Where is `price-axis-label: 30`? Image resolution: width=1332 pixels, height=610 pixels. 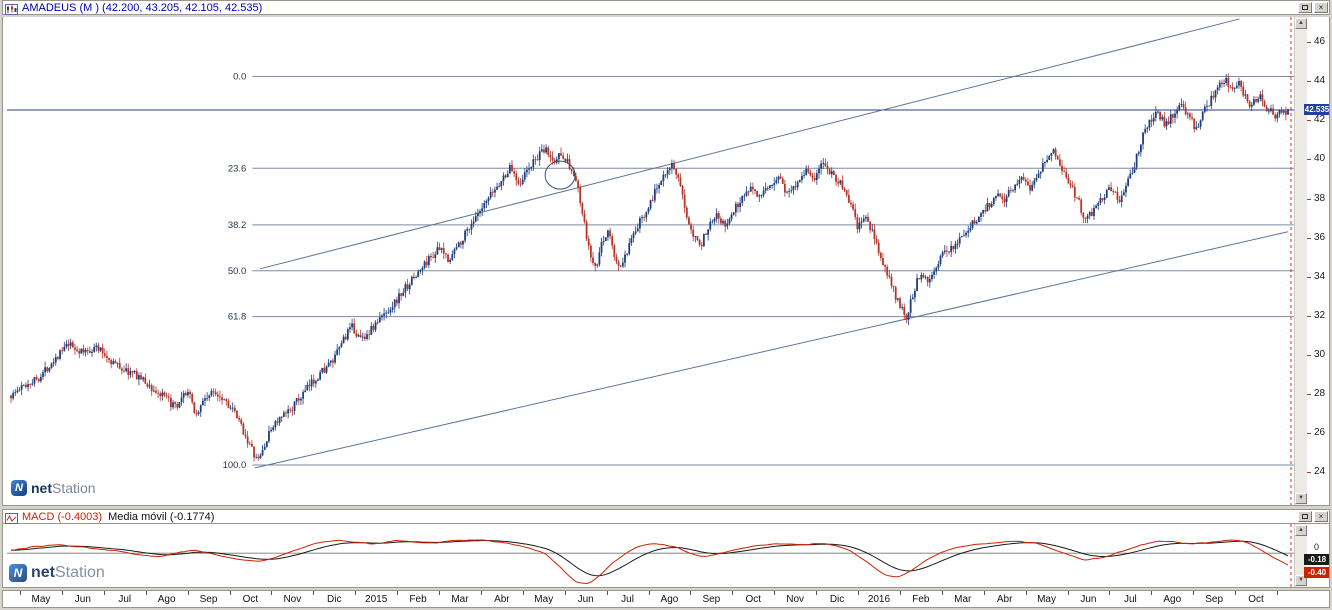 price-axis-label: 30 is located at coordinates (1320, 354).